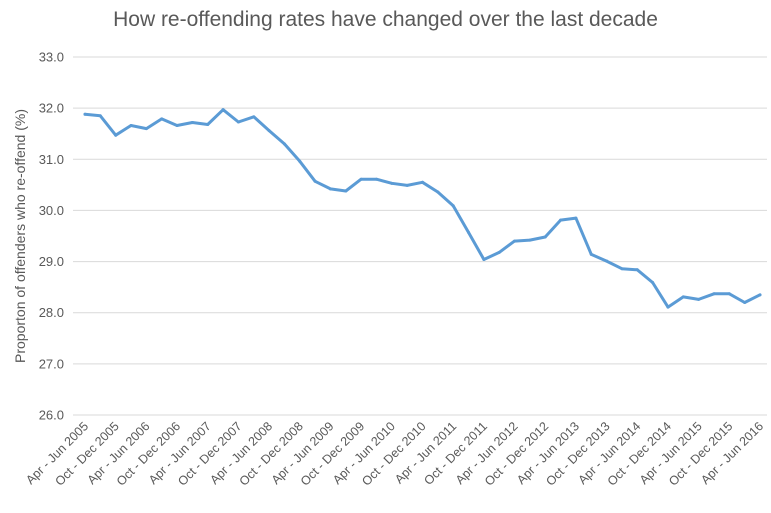  I want to click on y-tick-label: 32.0, so click(51, 108).